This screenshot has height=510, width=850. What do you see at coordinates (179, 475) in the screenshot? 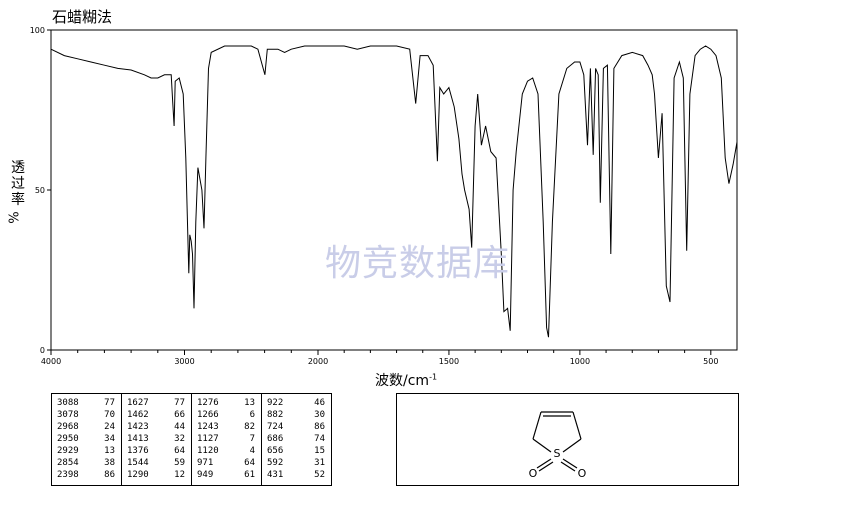
I see `peak-transmittance: 12` at bounding box center [179, 475].